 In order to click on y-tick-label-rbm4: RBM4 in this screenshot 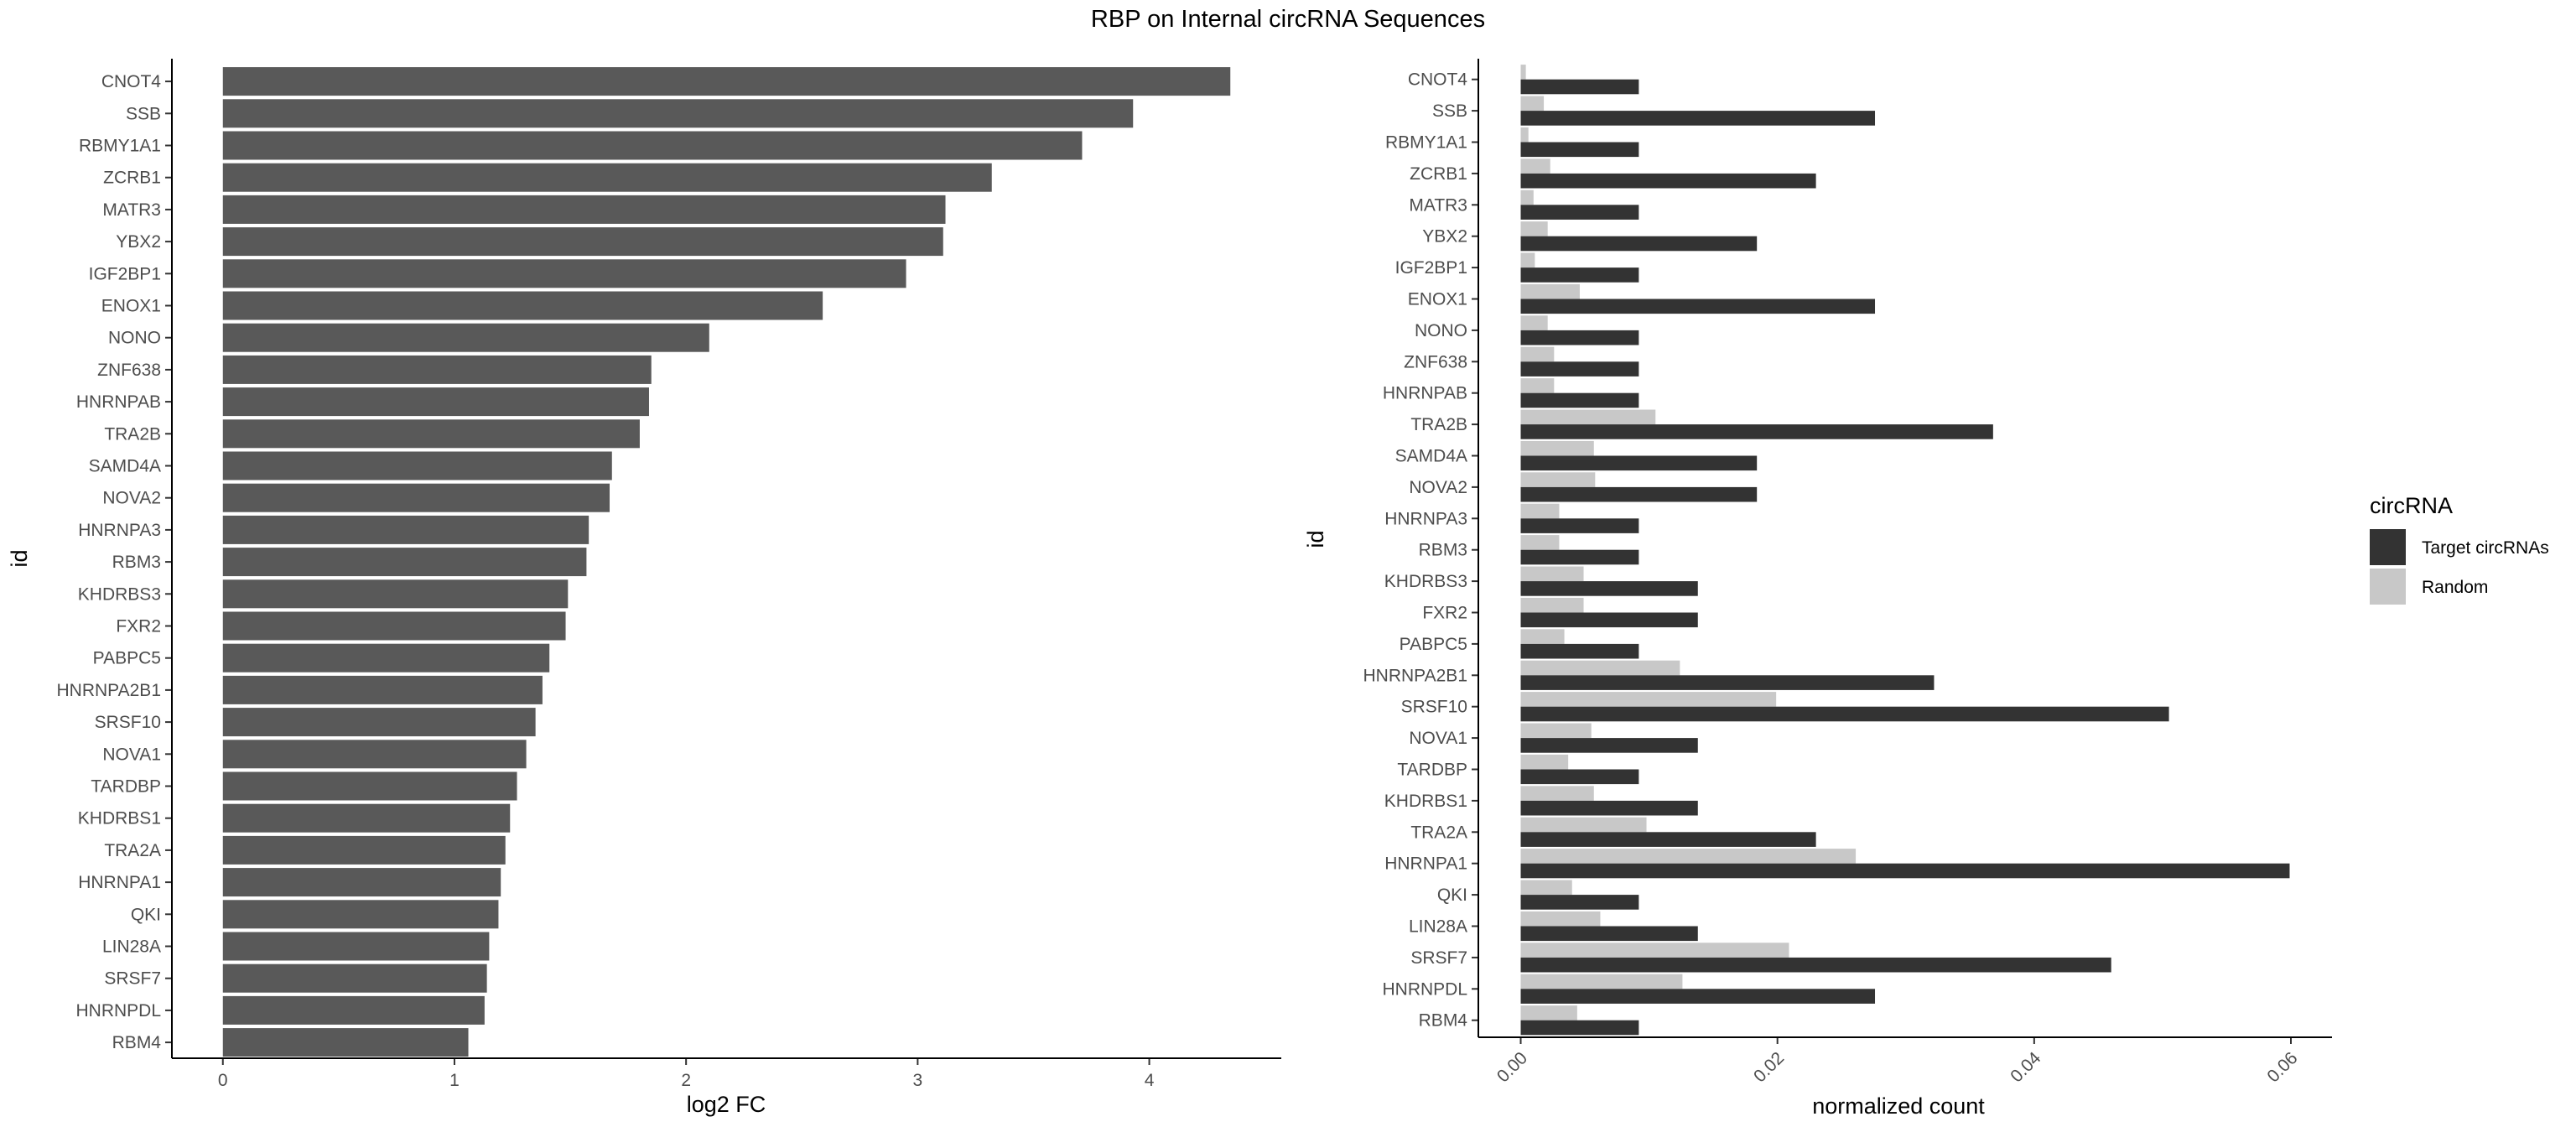, I will do `click(137, 1042)`.